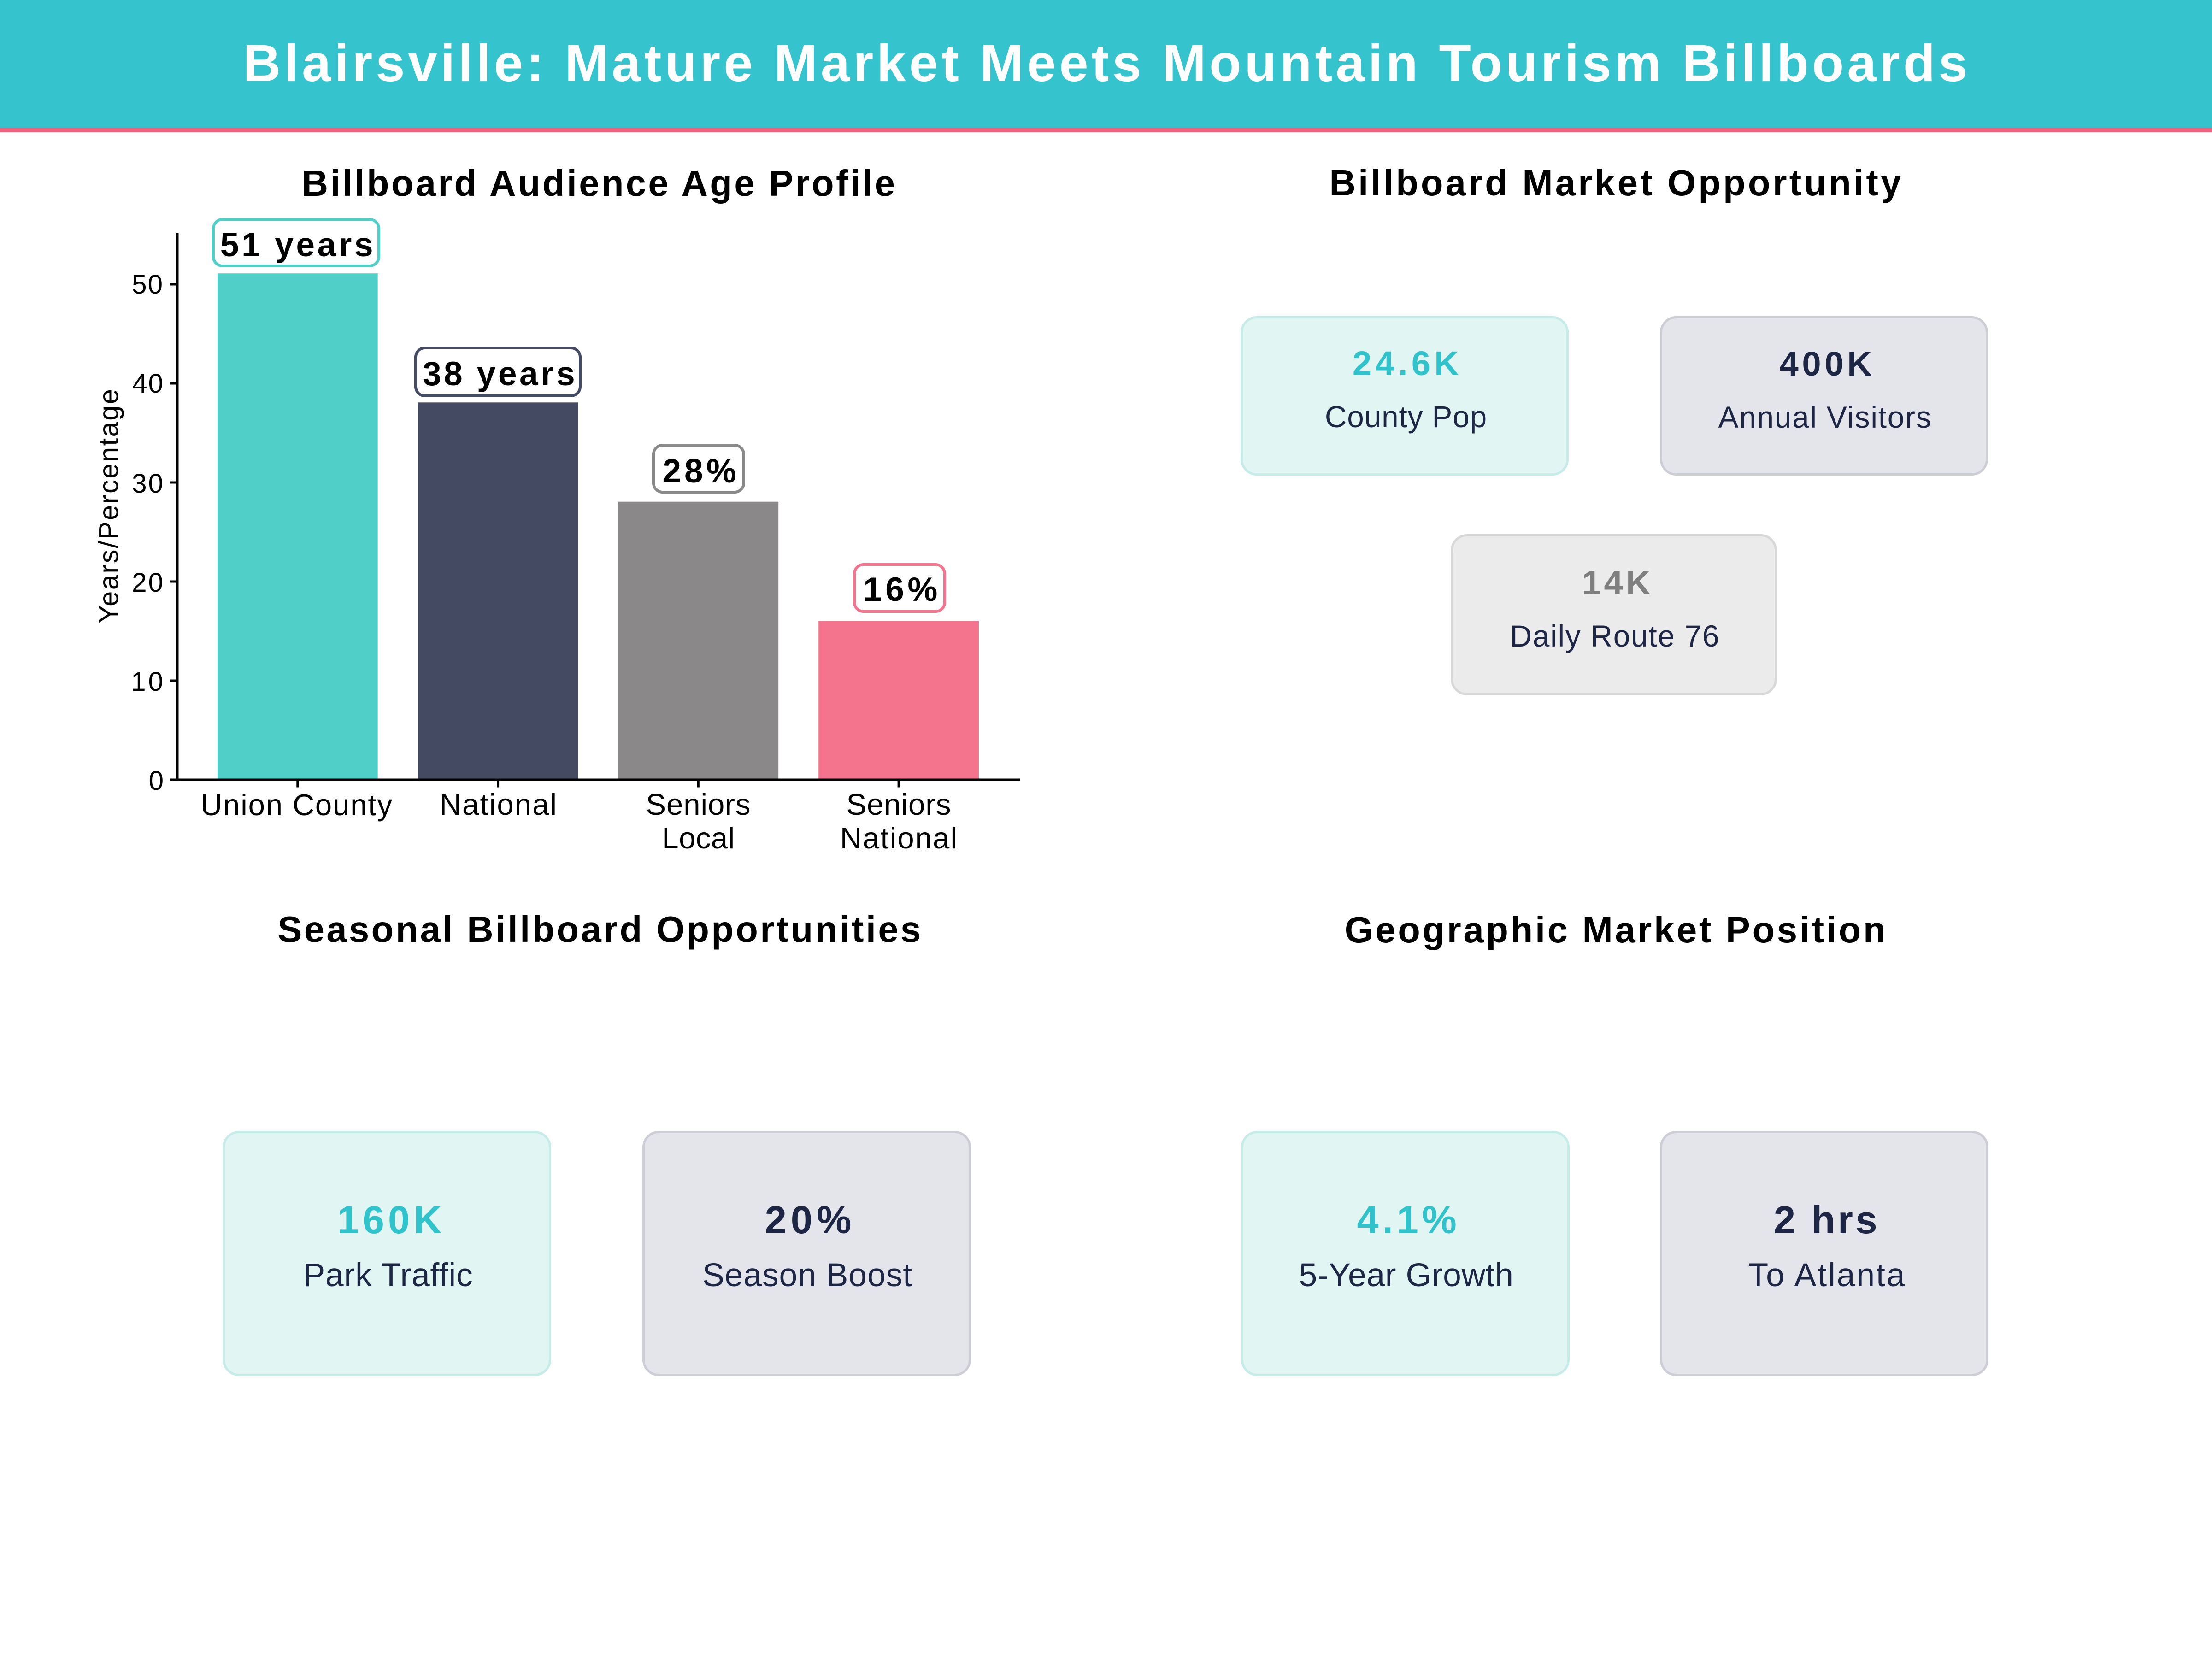 This screenshot has height=1659, width=2212. What do you see at coordinates (1617, 182) in the screenshot?
I see `svg-text: Billboard Market Opportunity` at bounding box center [1617, 182].